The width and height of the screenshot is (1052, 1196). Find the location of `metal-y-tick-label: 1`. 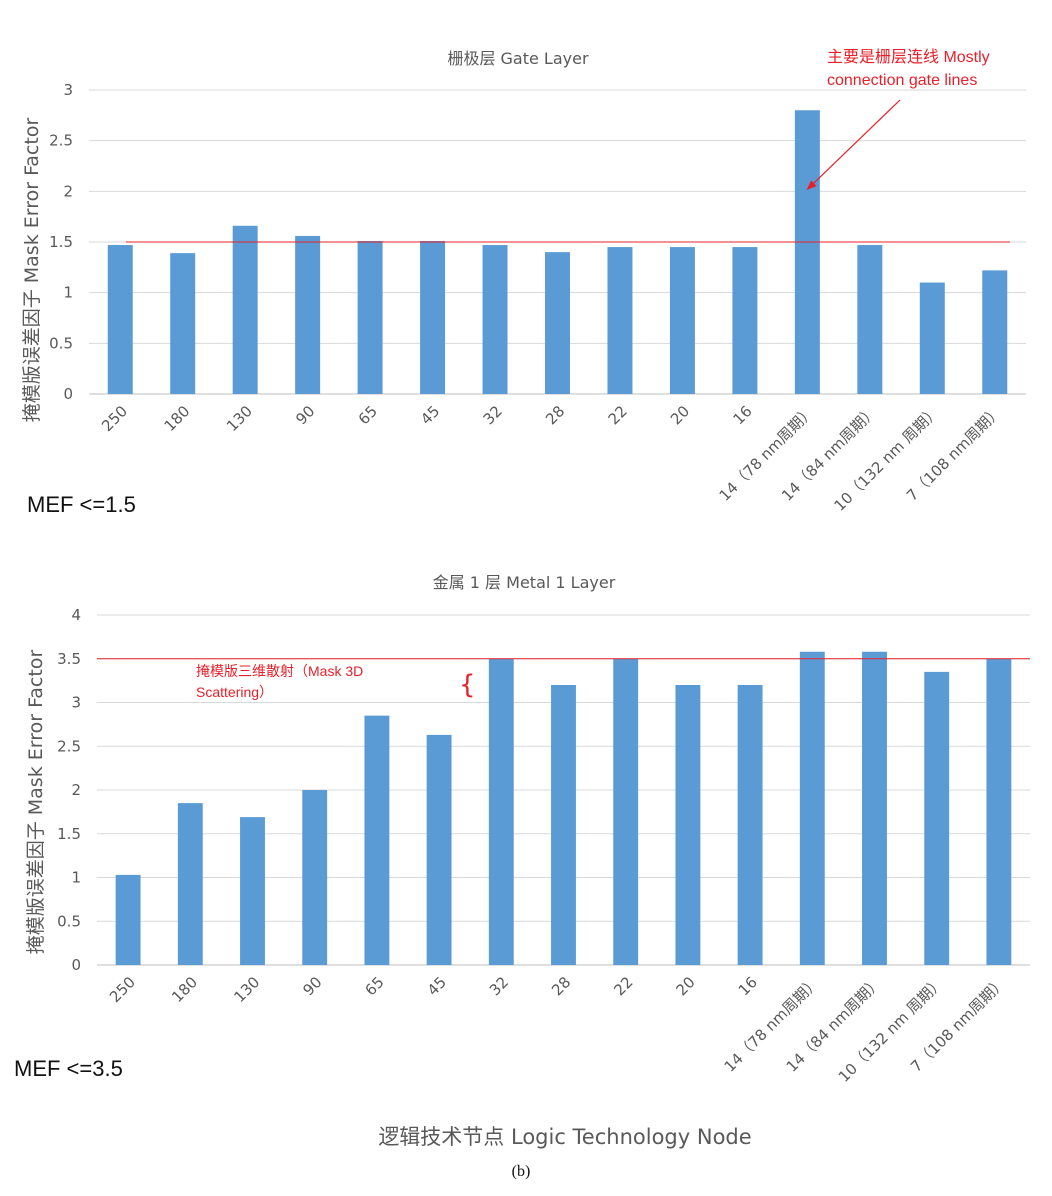

metal-y-tick-label: 1 is located at coordinates (76, 878).